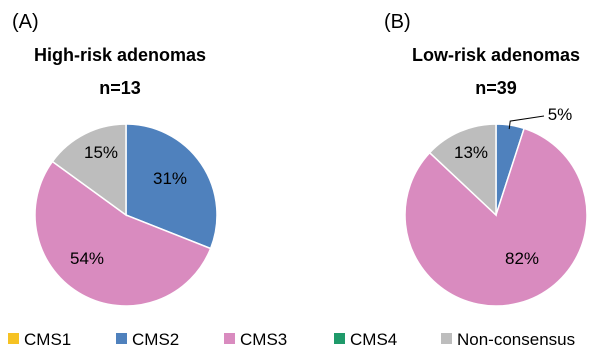 The height and width of the screenshot is (356, 612). What do you see at coordinates (123, 233) in the screenshot?
I see `pie-slice-cms3` at bounding box center [123, 233].